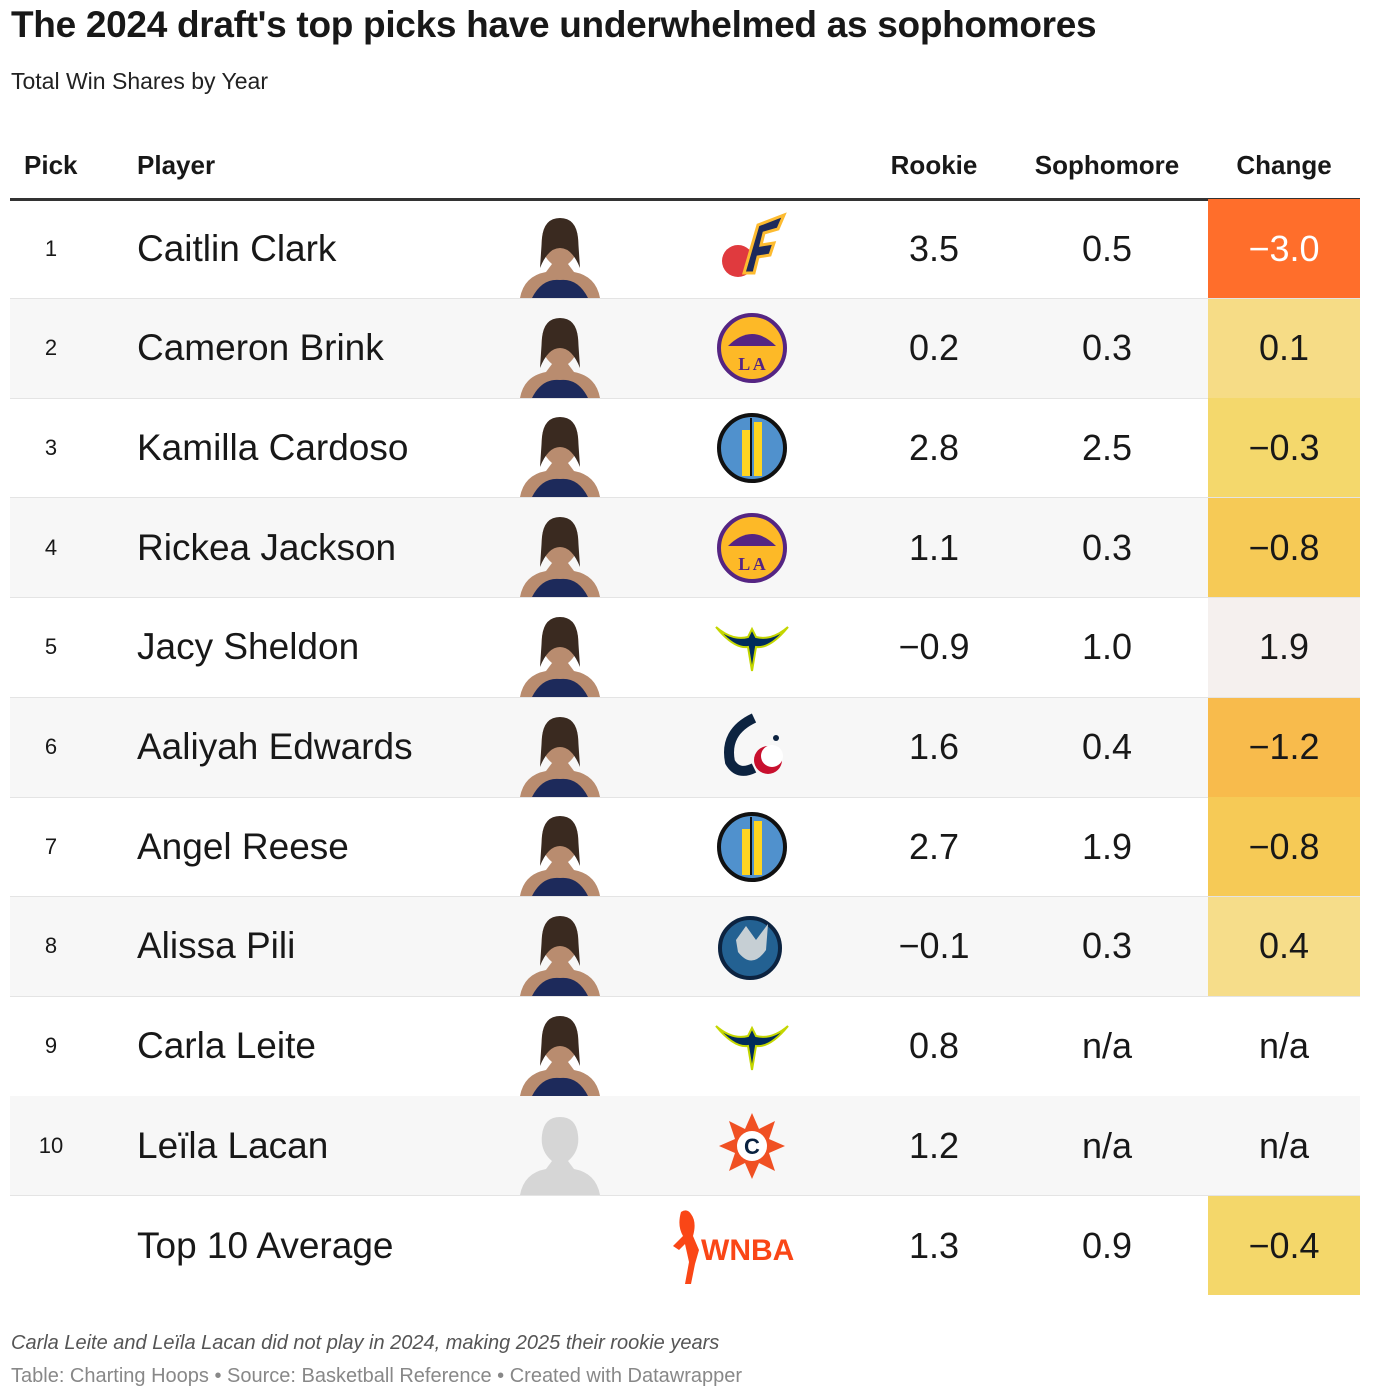  Describe the element at coordinates (752, 946) in the screenshot. I see `minnesota-lynx-logo-icon` at that location.